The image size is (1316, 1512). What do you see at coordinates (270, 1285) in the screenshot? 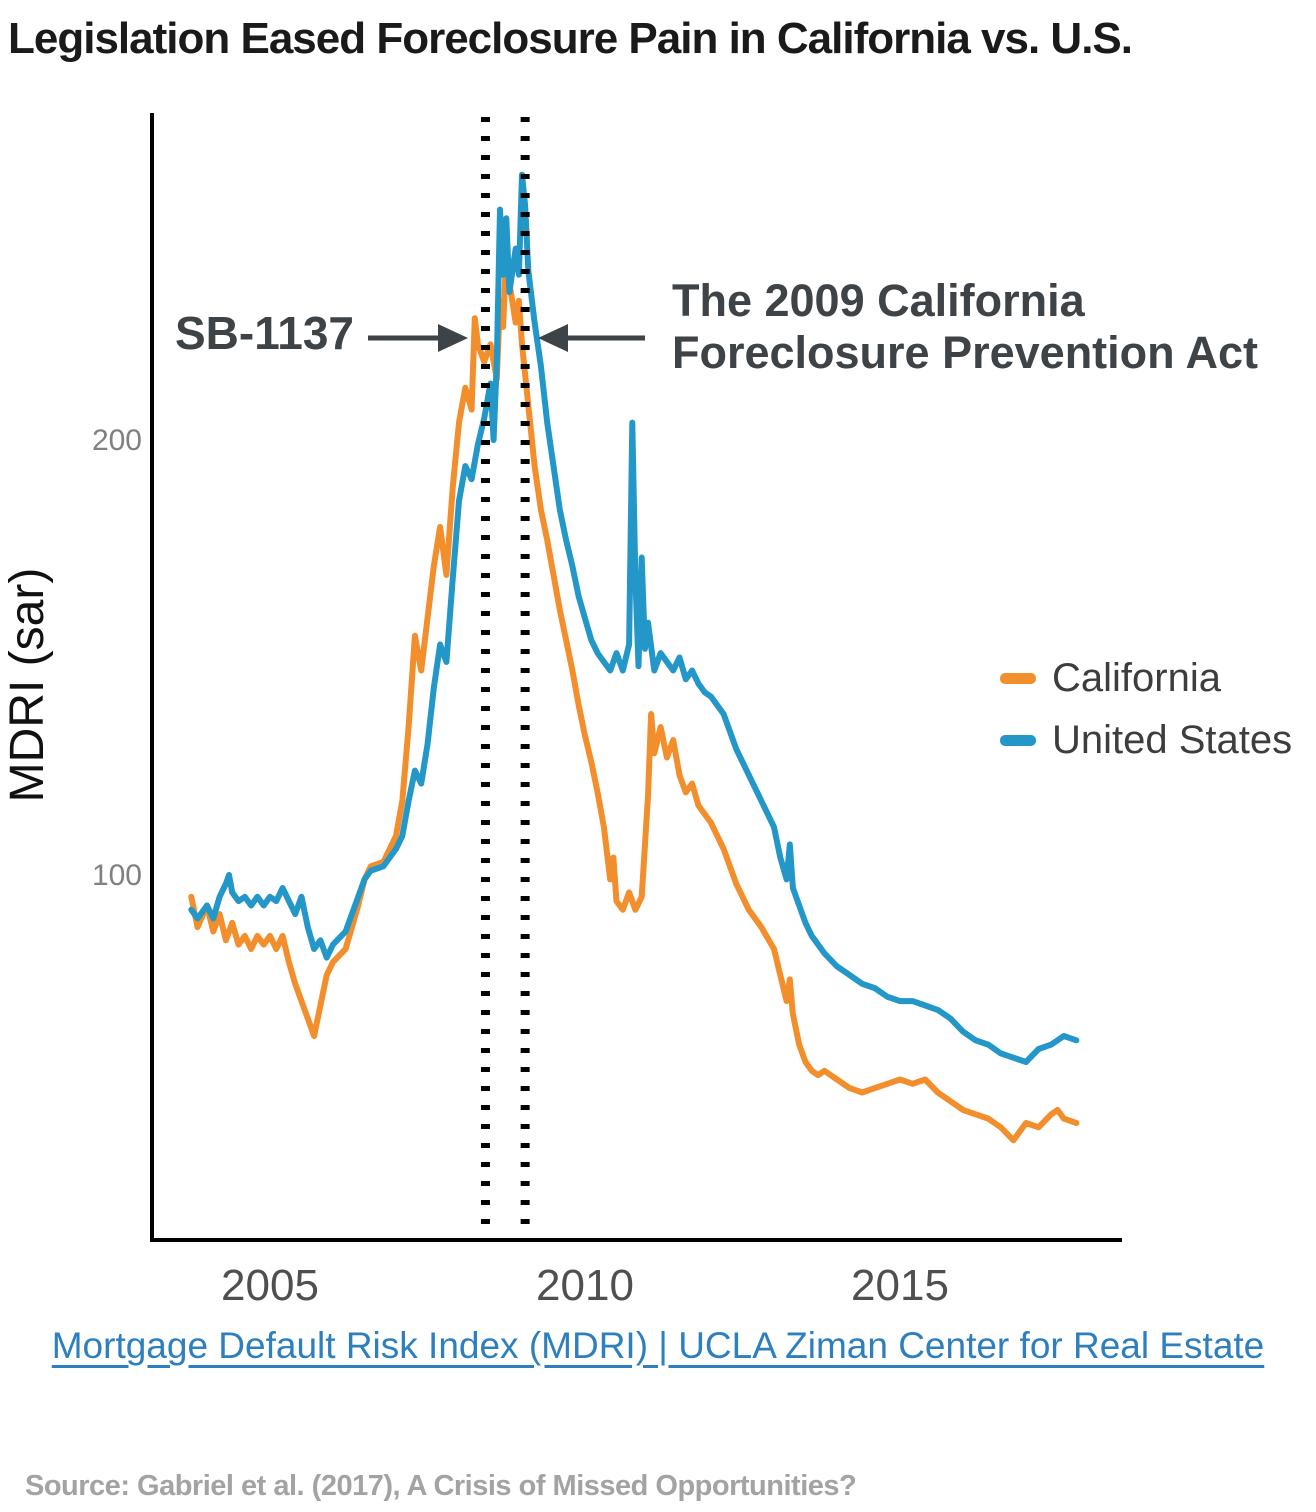
I see `x-tick-2005: 2005` at bounding box center [270, 1285].